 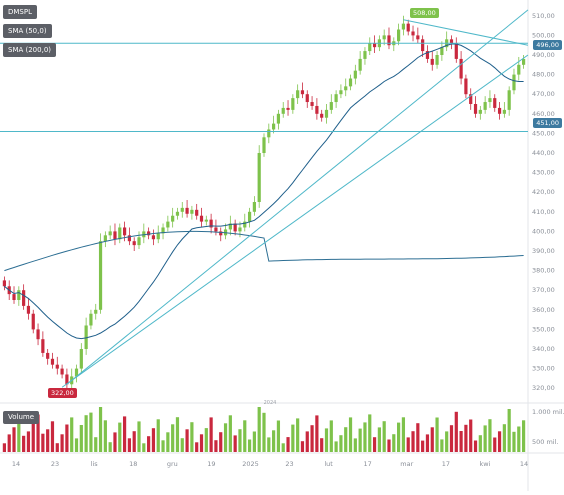 I want to click on midline-label: 2024, so click(x=270, y=403).